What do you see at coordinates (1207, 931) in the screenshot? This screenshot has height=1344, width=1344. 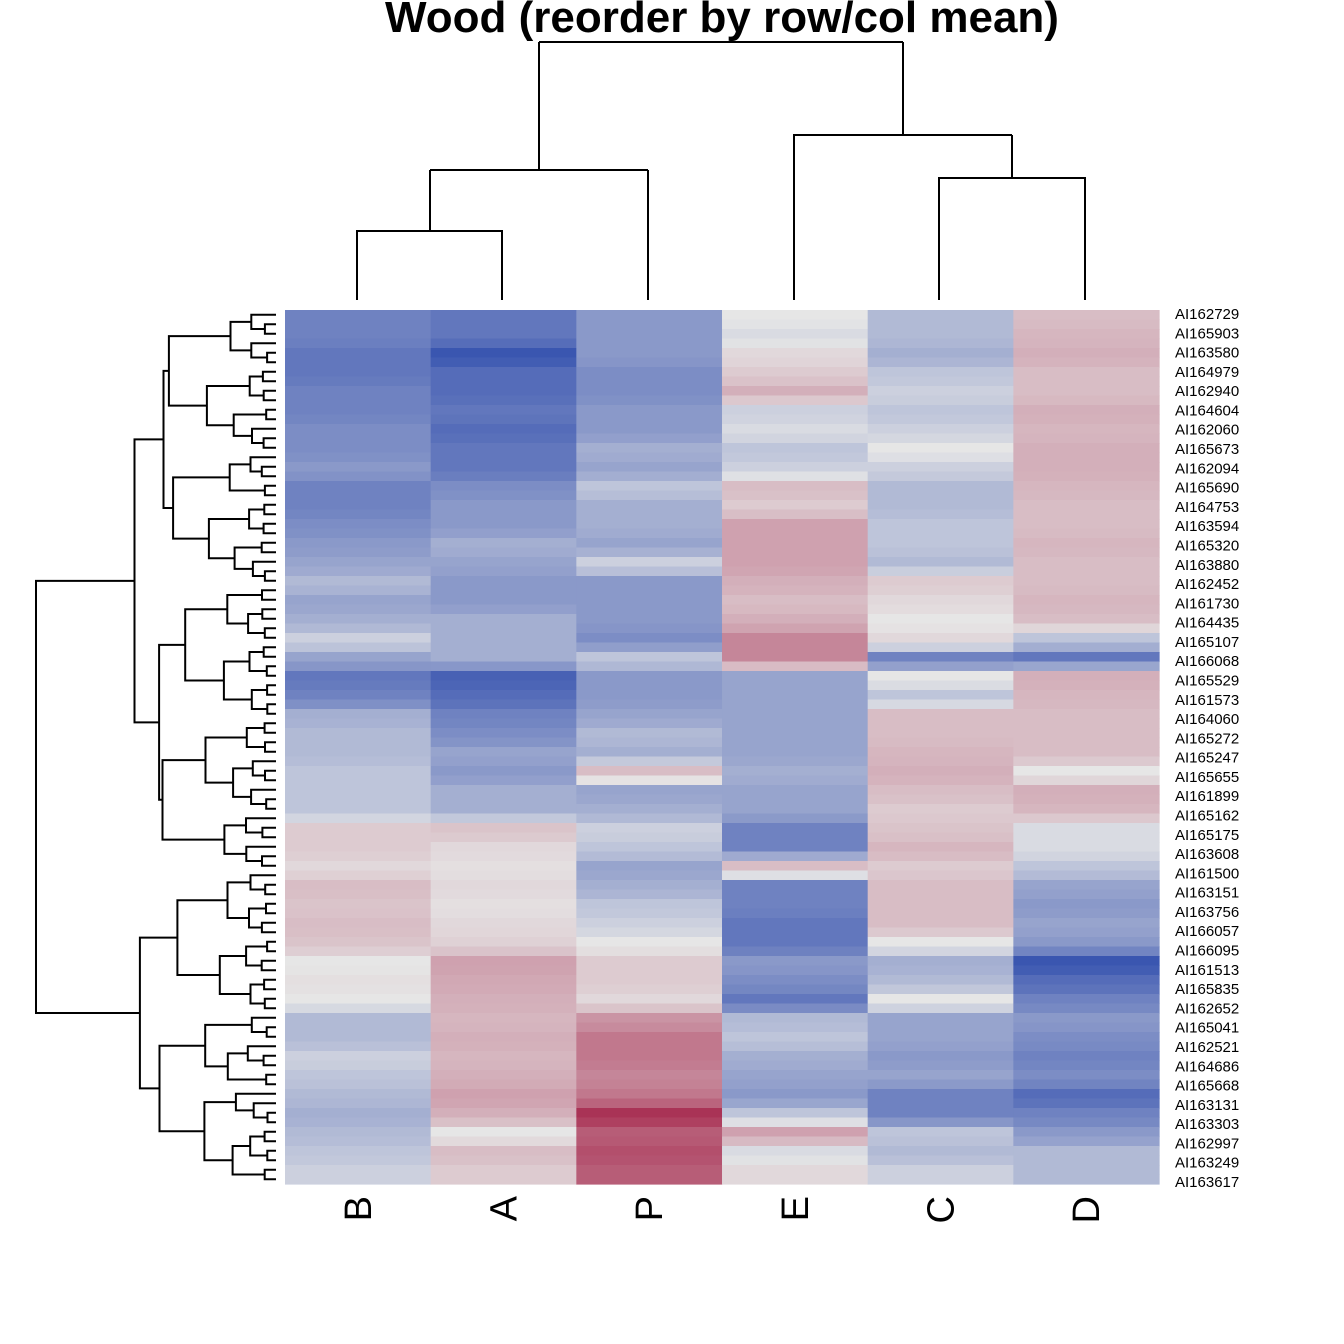 I see `row-label: AI166057` at bounding box center [1207, 931].